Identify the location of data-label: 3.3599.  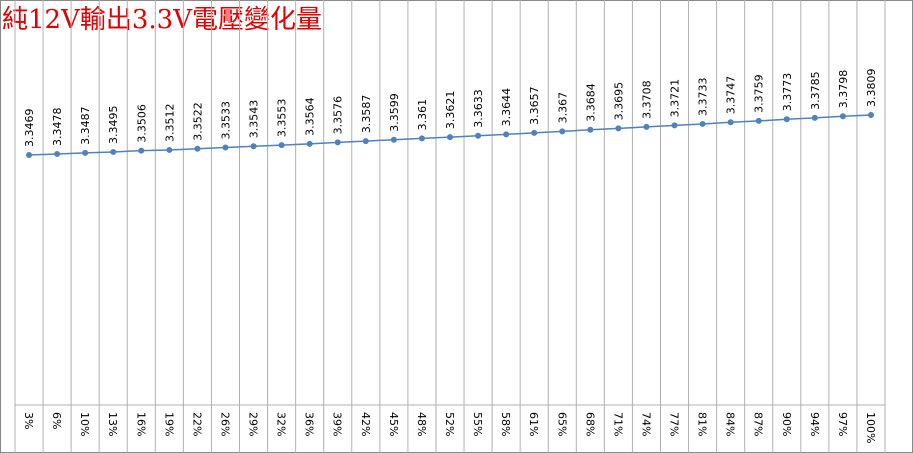
(394, 112).